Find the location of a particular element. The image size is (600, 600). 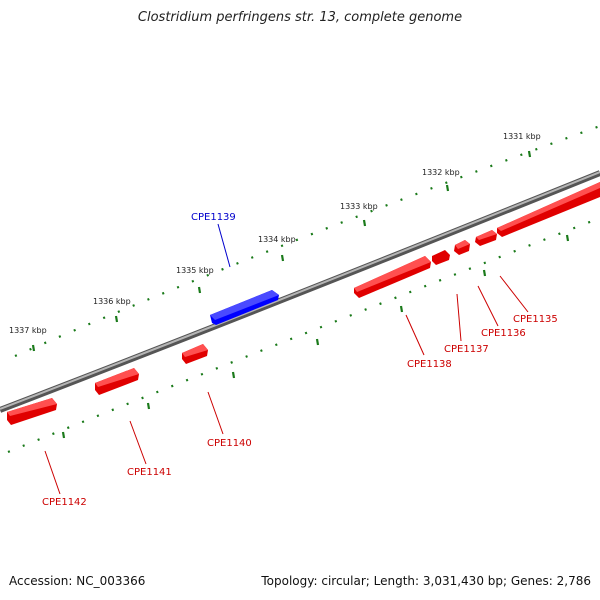

kbp-label: 1336 kbp is located at coordinates (112, 301).